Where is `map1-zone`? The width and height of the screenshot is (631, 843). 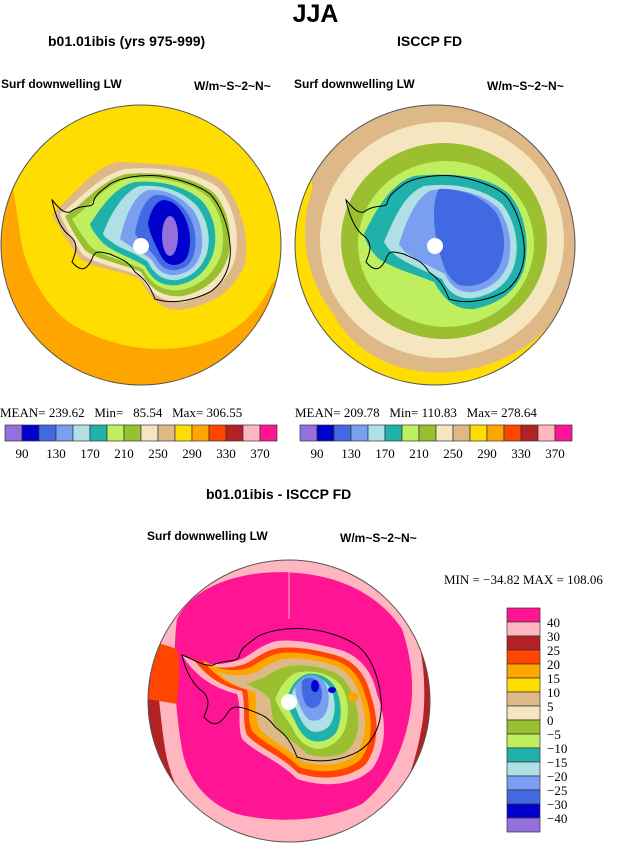
map1-zone is located at coordinates (170, 236).